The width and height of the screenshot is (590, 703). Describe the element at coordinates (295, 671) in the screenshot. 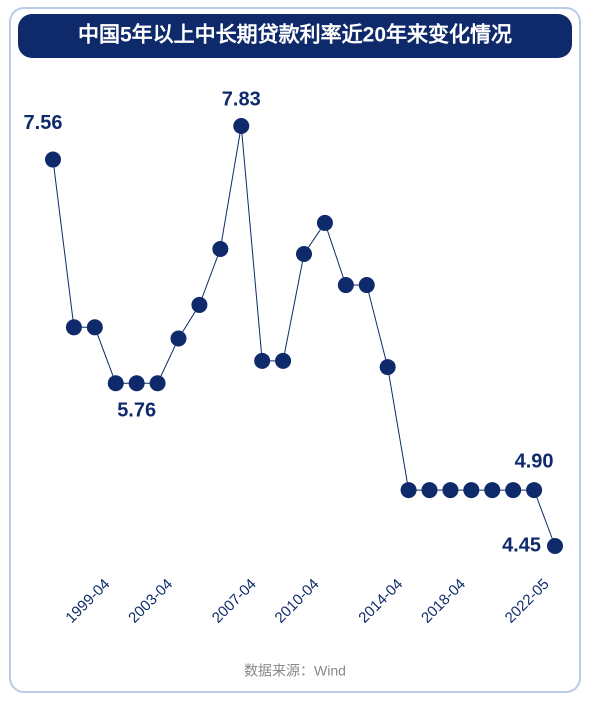

I see `source: 数据来源：Wind` at that location.